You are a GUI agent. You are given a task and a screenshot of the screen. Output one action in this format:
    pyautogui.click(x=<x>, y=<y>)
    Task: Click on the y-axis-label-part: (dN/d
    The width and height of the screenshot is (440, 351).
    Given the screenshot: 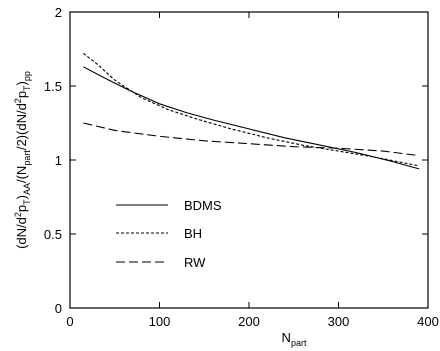 What is the action you would take?
    pyautogui.click(x=21, y=233)
    